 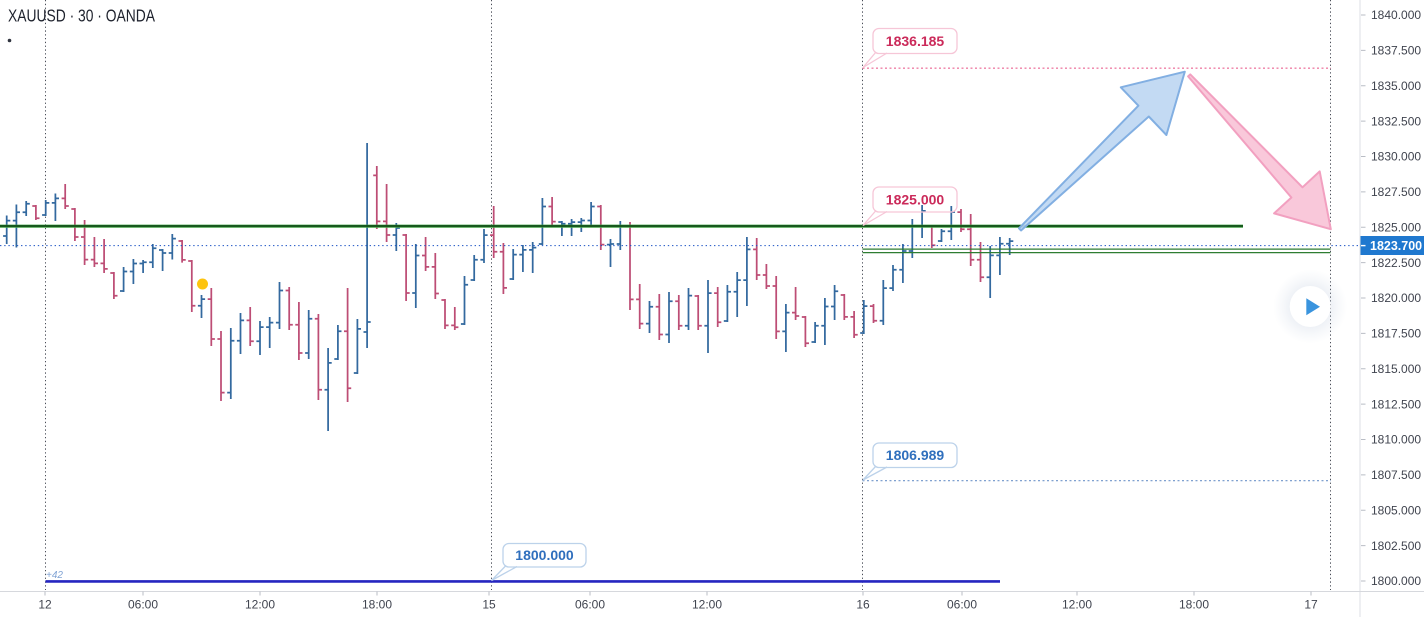 I want to click on svg-text: +42, so click(x=54, y=575).